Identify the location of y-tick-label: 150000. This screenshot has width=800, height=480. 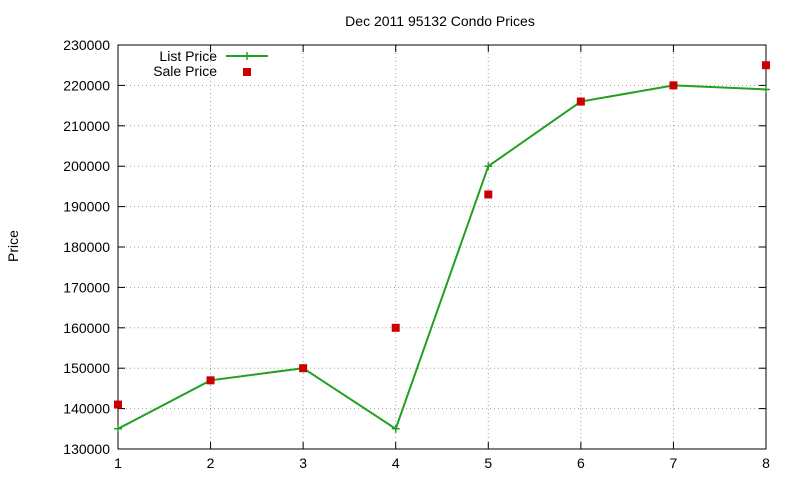
(86, 368).